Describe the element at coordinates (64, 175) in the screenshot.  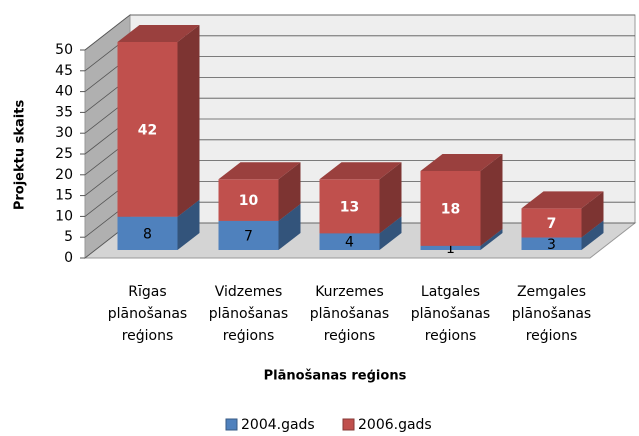
I see `y-tick-label: 20` at that location.